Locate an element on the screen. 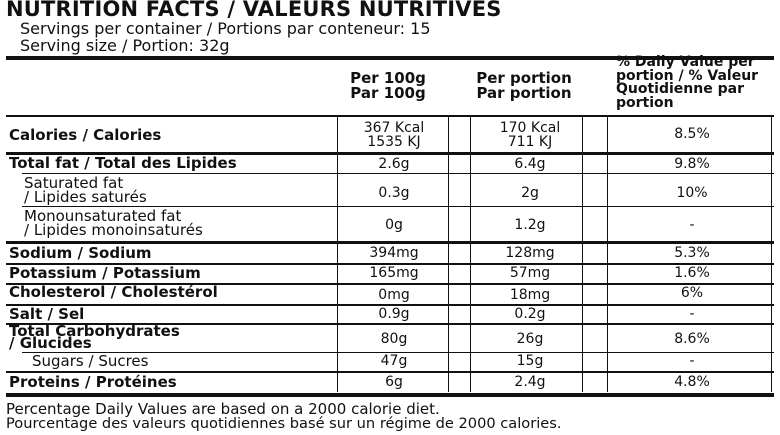 The image size is (780, 435). cell-per100: 165mg is located at coordinates (394, 273).